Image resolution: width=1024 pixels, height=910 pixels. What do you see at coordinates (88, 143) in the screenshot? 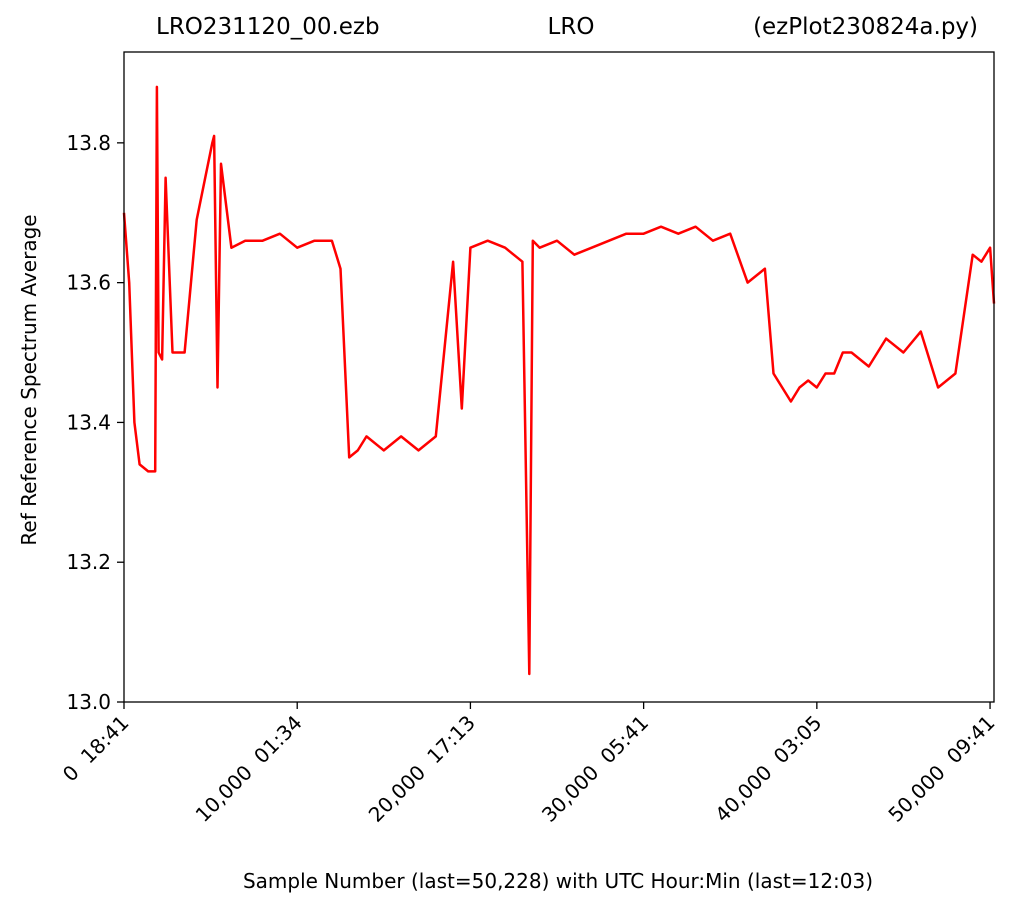
I see `y-tick-label: 13.8` at bounding box center [88, 143].